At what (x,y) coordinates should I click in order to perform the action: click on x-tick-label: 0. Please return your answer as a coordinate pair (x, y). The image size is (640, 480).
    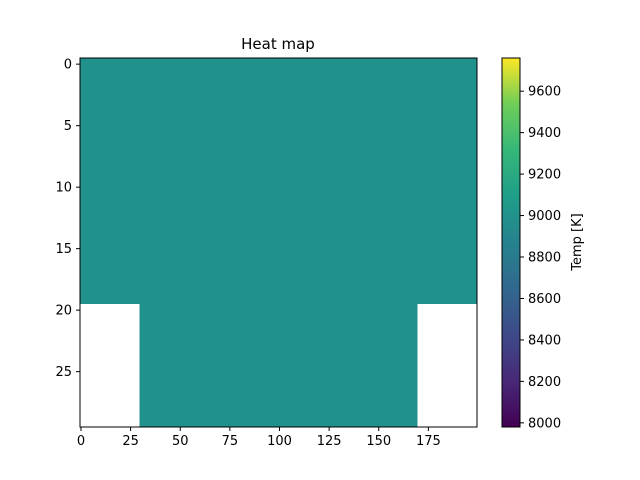
    Looking at the image, I should click on (81, 441).